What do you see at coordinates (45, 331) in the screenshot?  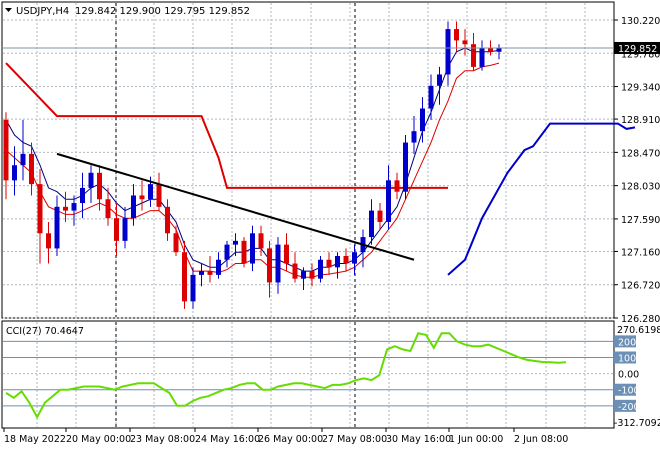 I see `cci-label: CCI(27) 70.4647` at bounding box center [45, 331].